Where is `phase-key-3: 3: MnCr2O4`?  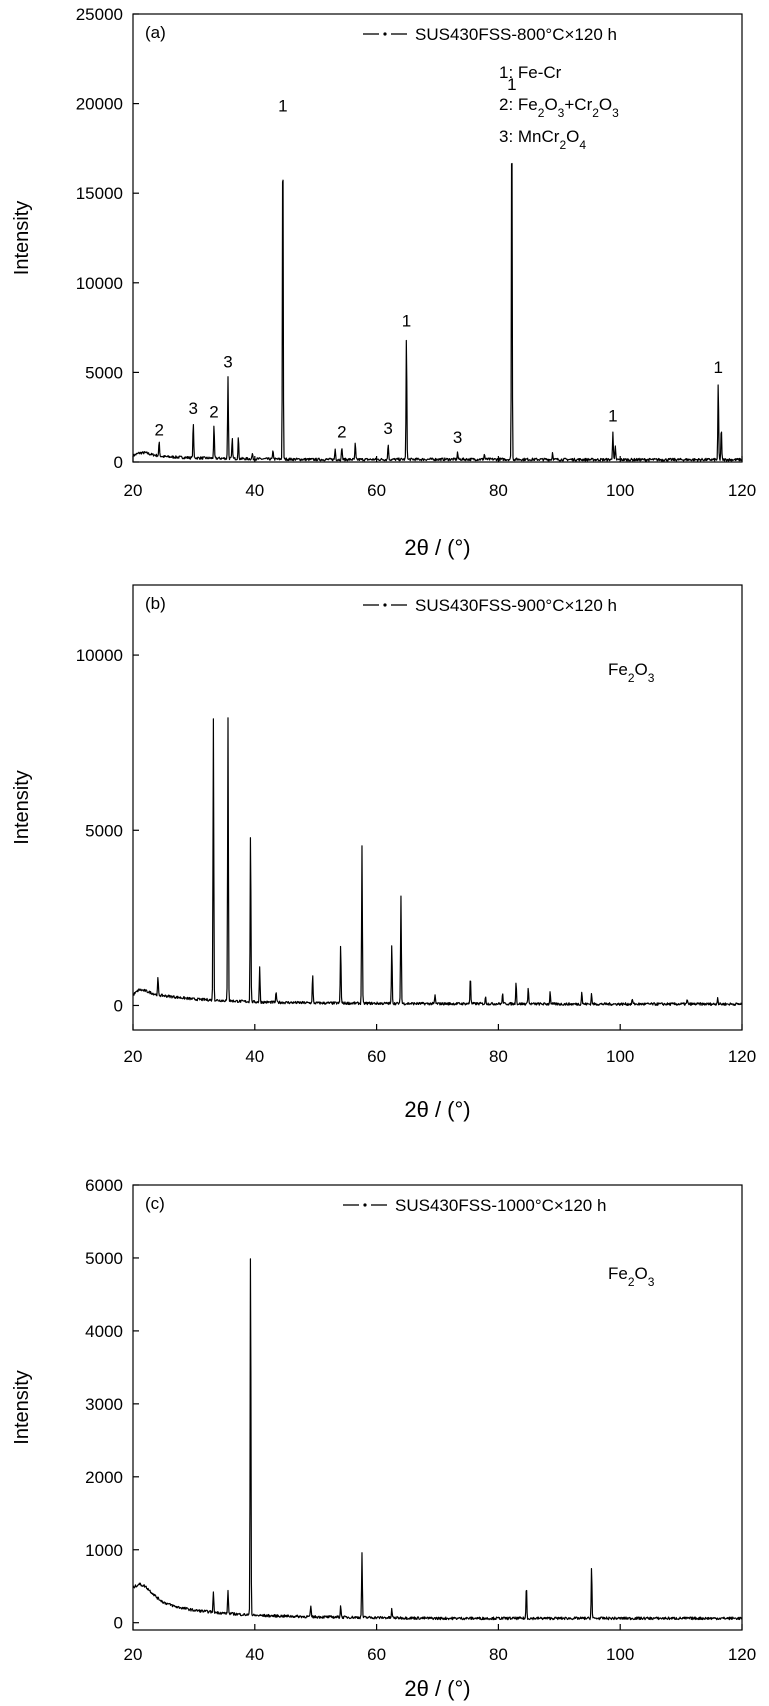
phase-key-3: 3: MnCr2O4 is located at coordinates (542, 139).